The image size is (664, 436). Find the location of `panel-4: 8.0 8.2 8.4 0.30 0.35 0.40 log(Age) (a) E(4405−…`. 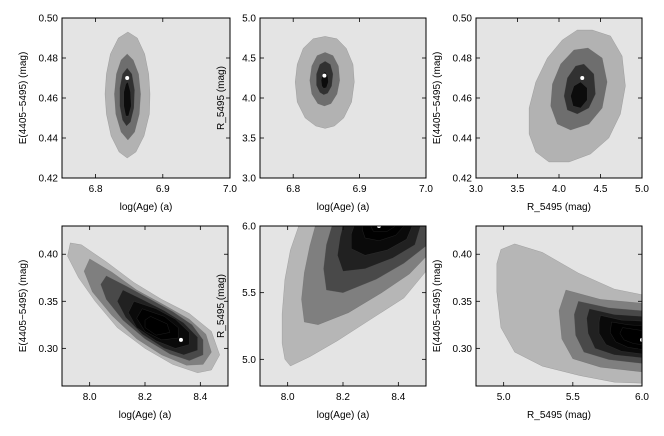

panel-4: 8.0 8.2 8.4 0.30 0.35 0.40 log(Age) (a) E(4405−… is located at coordinates (123, 323).